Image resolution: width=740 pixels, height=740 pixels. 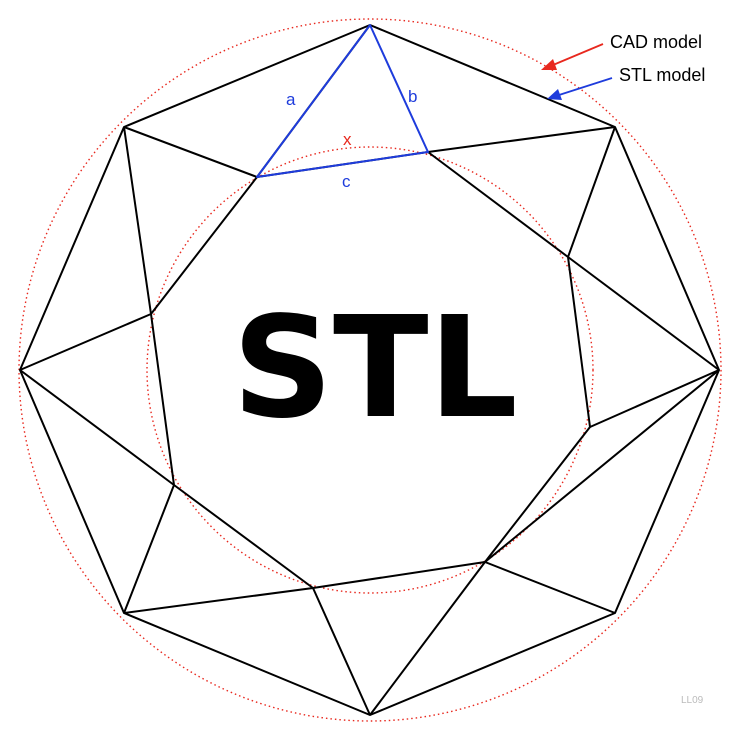 I want to click on edge-label-c: c, so click(x=346, y=181).